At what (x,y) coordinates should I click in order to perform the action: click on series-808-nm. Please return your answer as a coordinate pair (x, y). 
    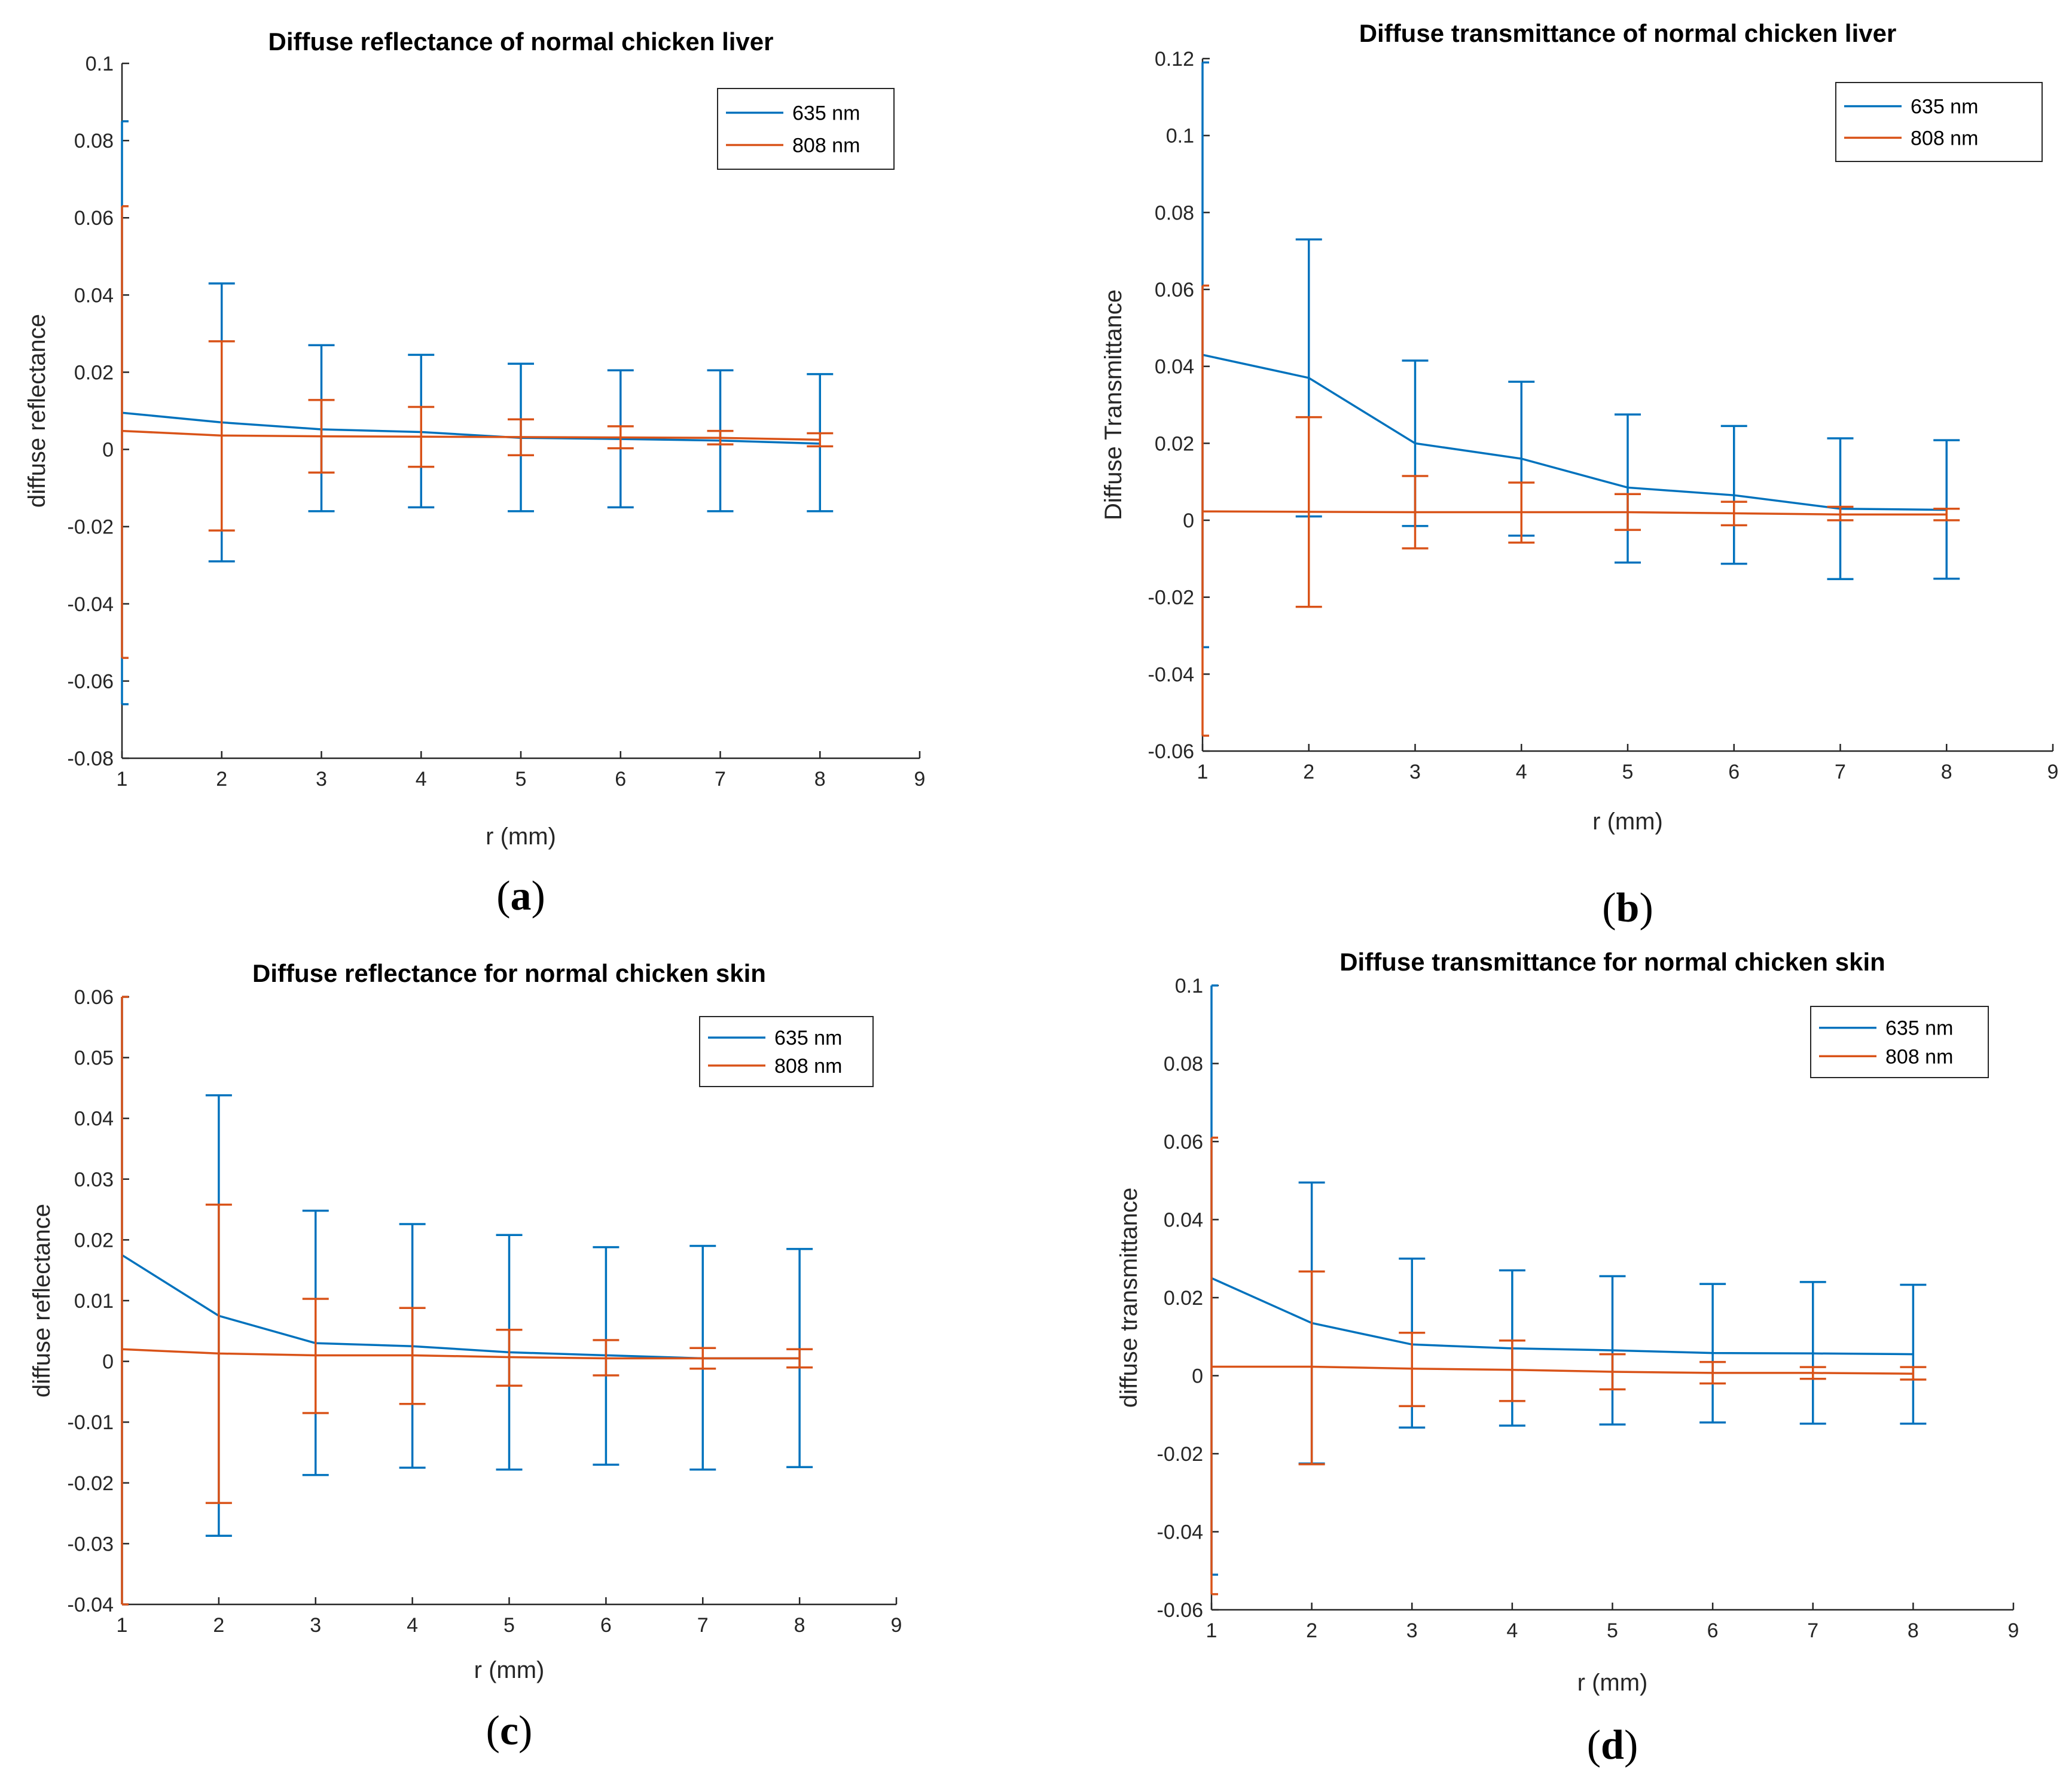
    Looking at the image, I should click on (1580, 511).